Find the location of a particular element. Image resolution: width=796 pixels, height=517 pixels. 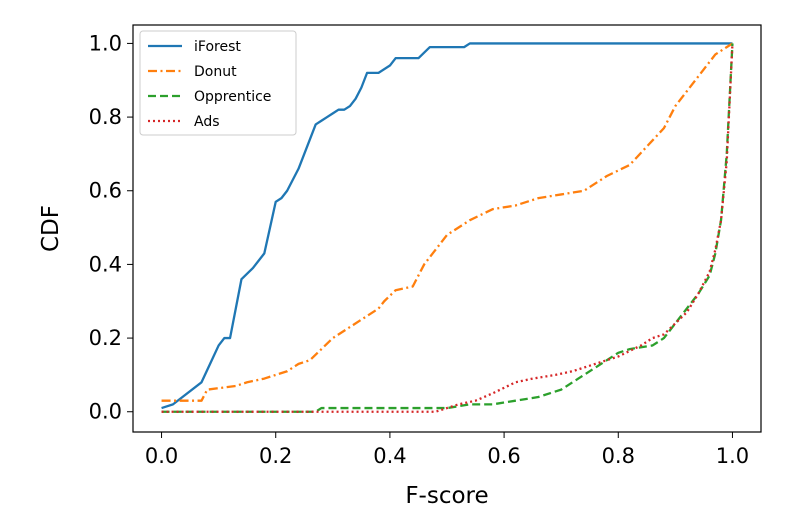

x-tick-label: 0.2 is located at coordinates (275, 456).